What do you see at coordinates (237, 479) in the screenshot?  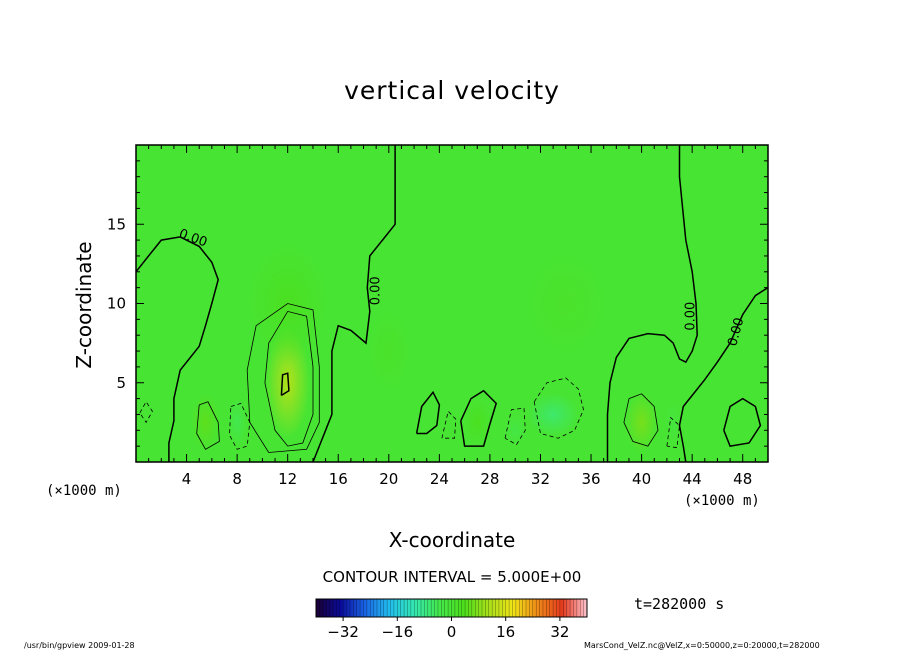 I see `x-tick-label: 8` at bounding box center [237, 479].